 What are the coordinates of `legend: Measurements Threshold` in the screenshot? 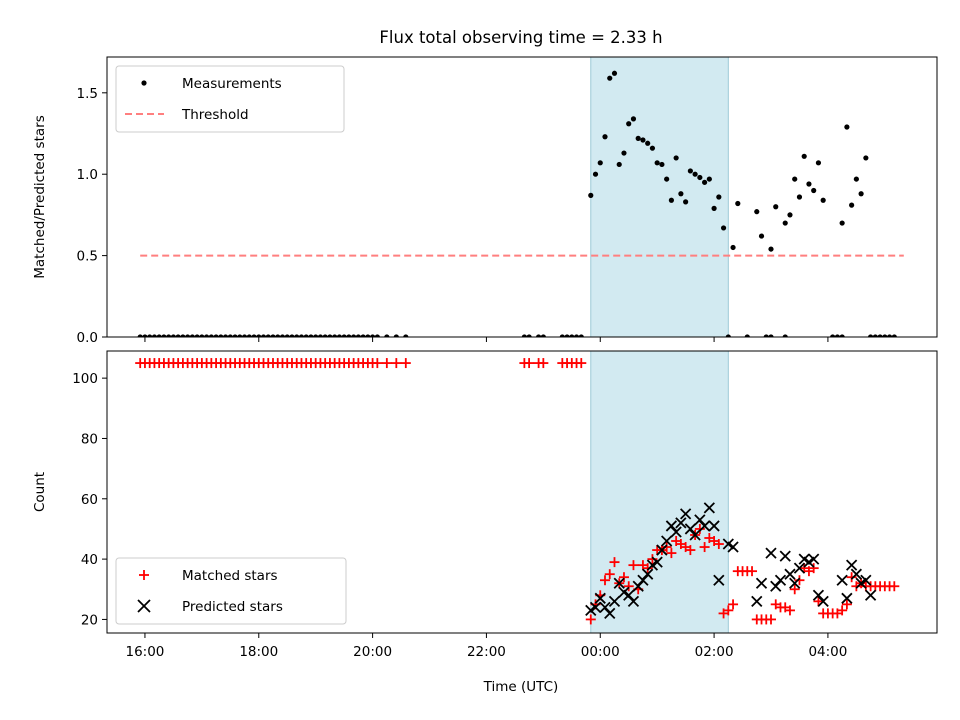 It's located at (230, 99).